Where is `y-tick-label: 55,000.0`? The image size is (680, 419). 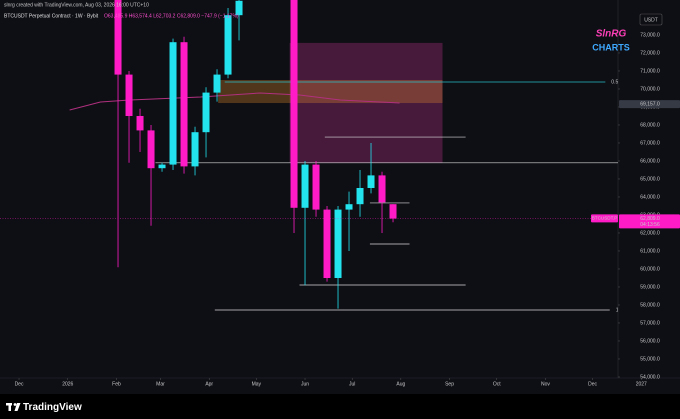 y-tick-label: 55,000.0 is located at coordinates (650, 359).